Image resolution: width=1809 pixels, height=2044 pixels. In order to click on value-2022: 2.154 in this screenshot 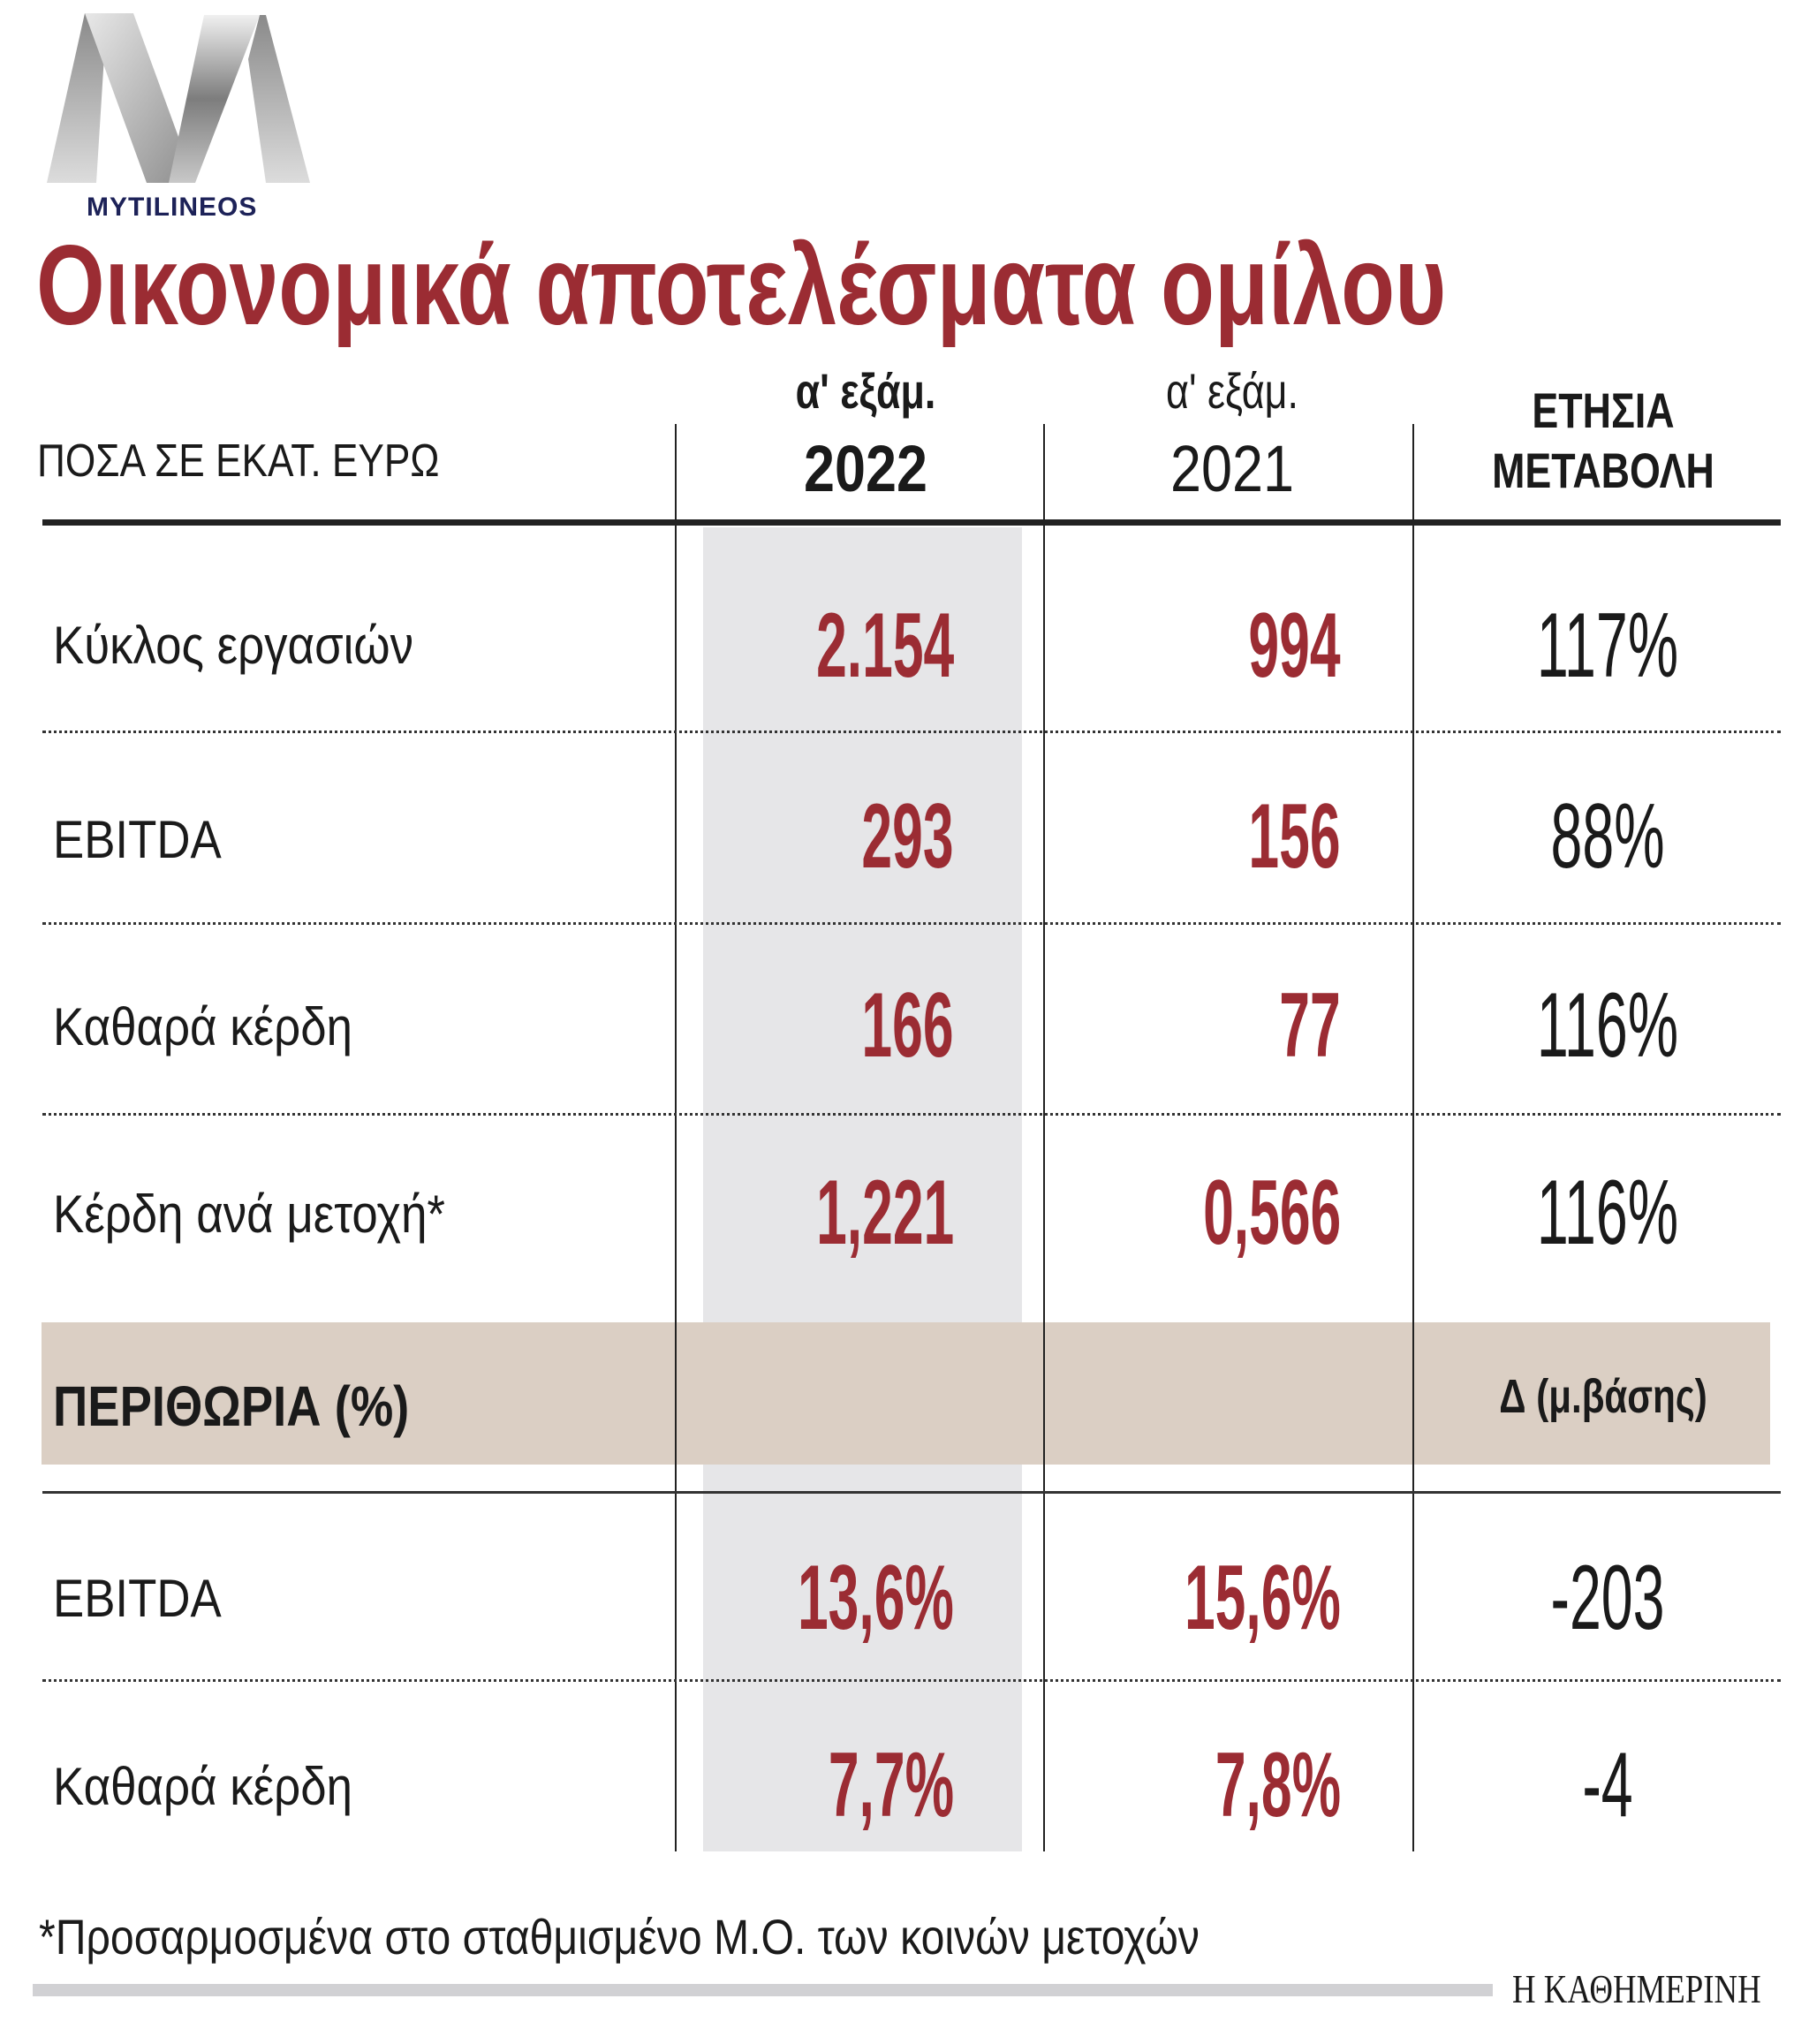, I will do `click(884, 645)`.